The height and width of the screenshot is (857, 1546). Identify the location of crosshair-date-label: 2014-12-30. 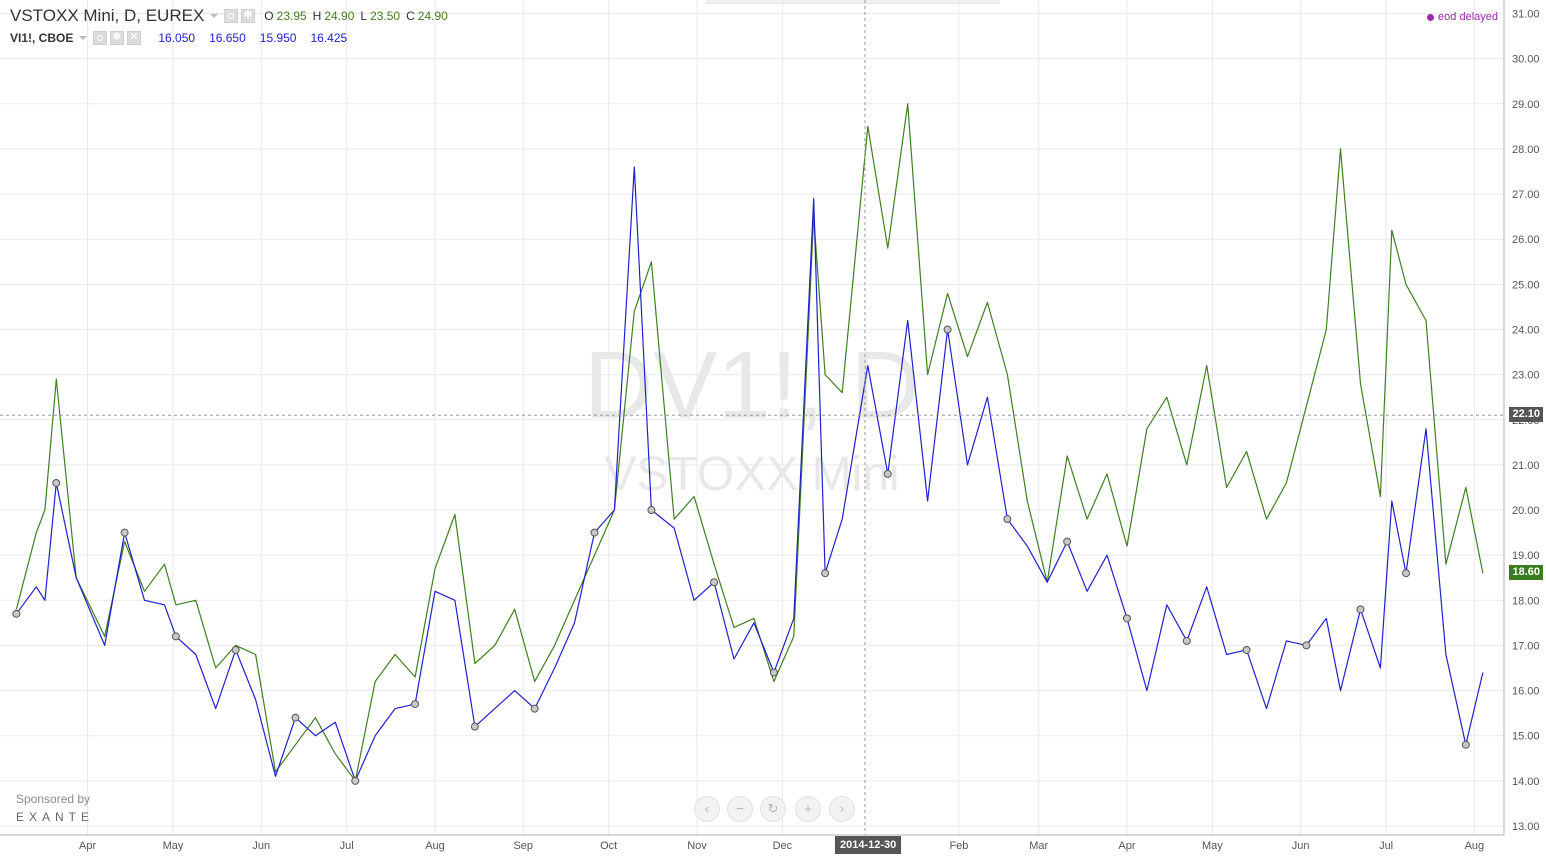
(868, 845).